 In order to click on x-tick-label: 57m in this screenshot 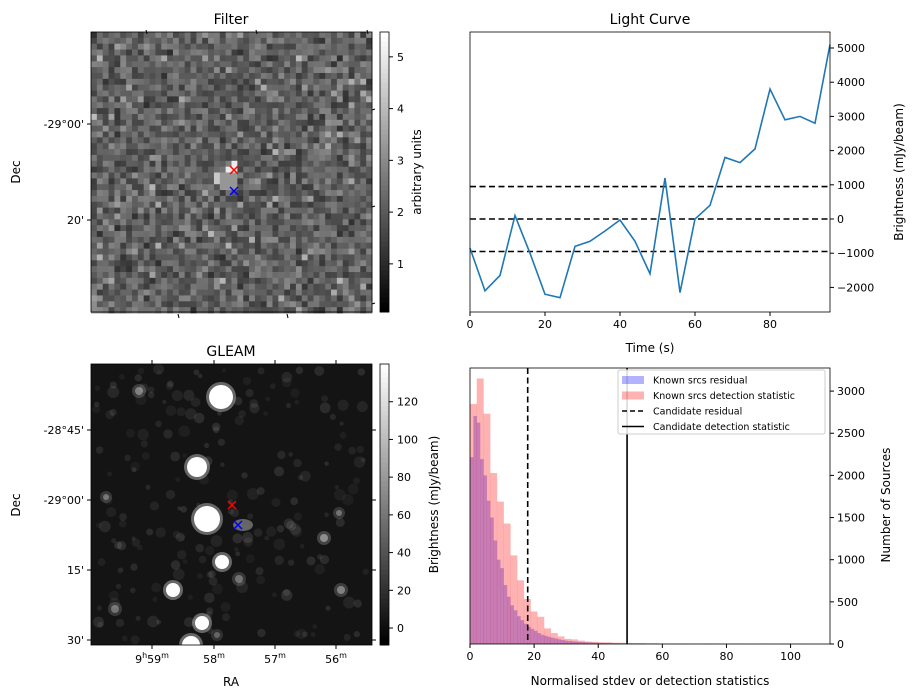, I will do `click(275, 658)`.